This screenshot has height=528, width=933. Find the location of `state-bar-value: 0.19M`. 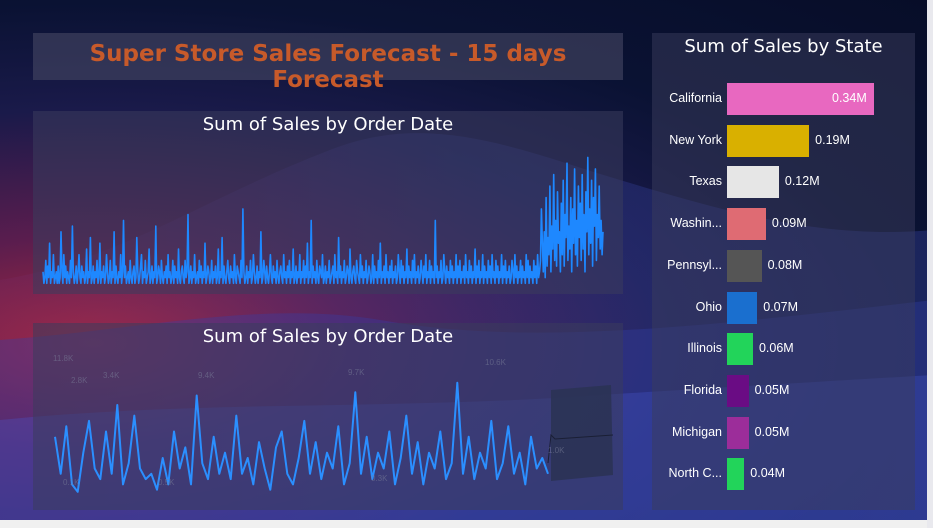

state-bar-value: 0.19M is located at coordinates (832, 139).